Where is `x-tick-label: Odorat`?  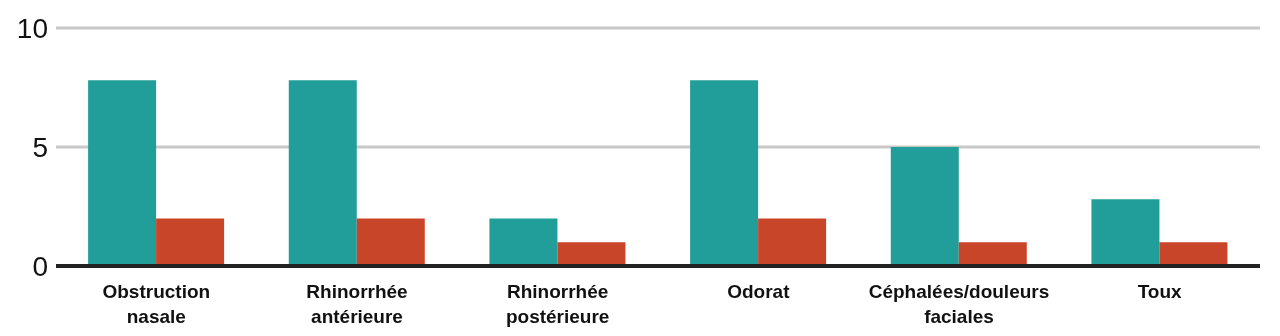
x-tick-label: Odorat is located at coordinates (759, 291).